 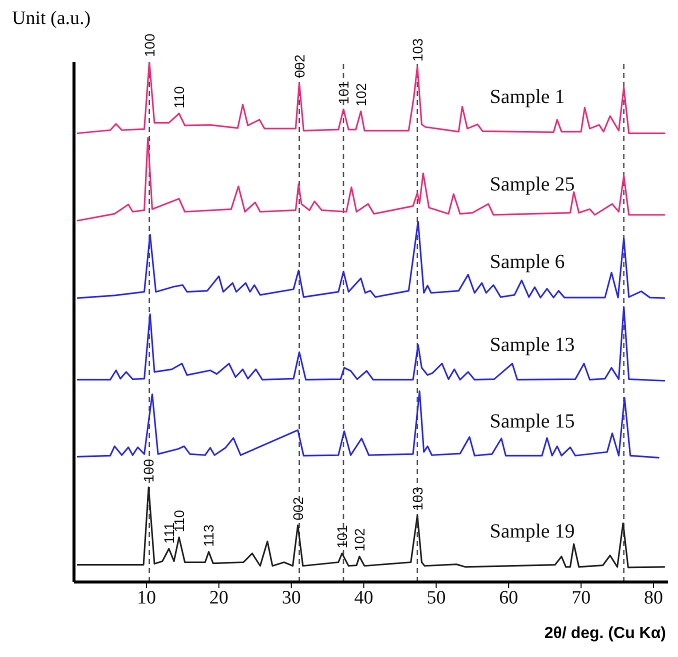 What do you see at coordinates (436, 597) in the screenshot?
I see `x-tick-label: 50` at bounding box center [436, 597].